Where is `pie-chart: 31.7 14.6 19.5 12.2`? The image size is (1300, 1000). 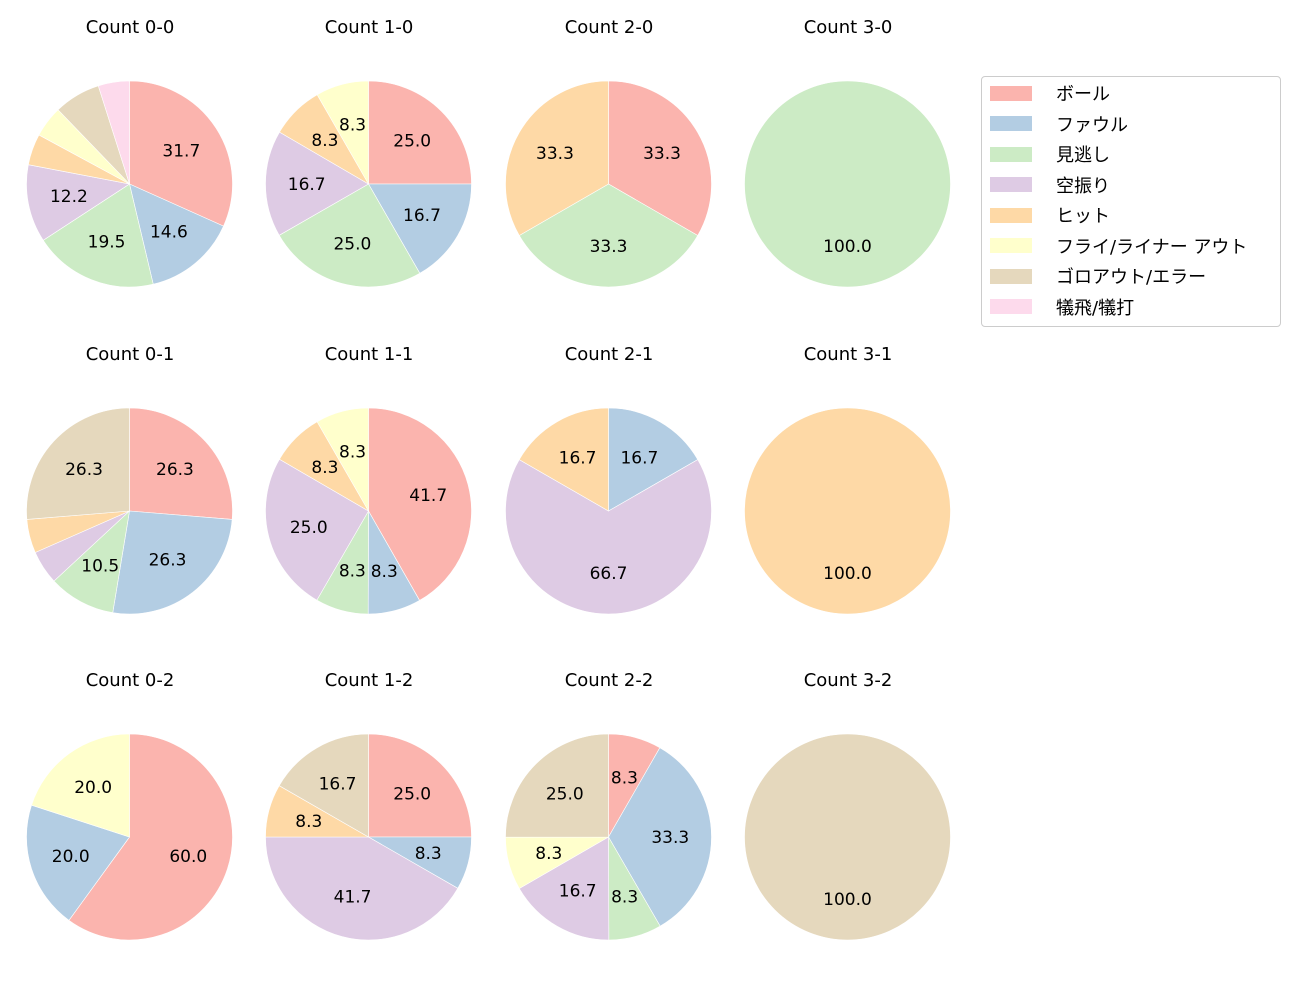 pie-chart: 31.7 14.6 19.5 12.2 is located at coordinates (129, 184).